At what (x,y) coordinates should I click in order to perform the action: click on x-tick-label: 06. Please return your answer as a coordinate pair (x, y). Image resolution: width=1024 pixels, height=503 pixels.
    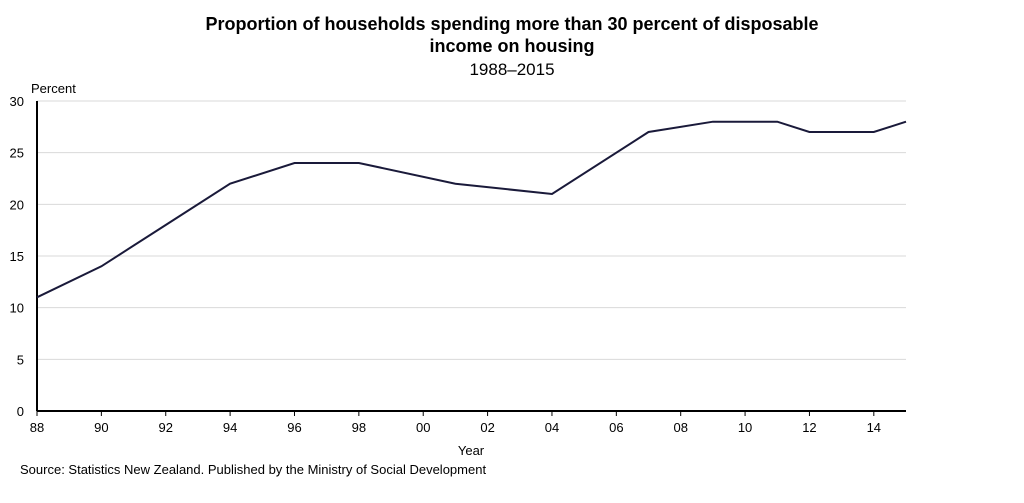
    Looking at the image, I should click on (616, 427).